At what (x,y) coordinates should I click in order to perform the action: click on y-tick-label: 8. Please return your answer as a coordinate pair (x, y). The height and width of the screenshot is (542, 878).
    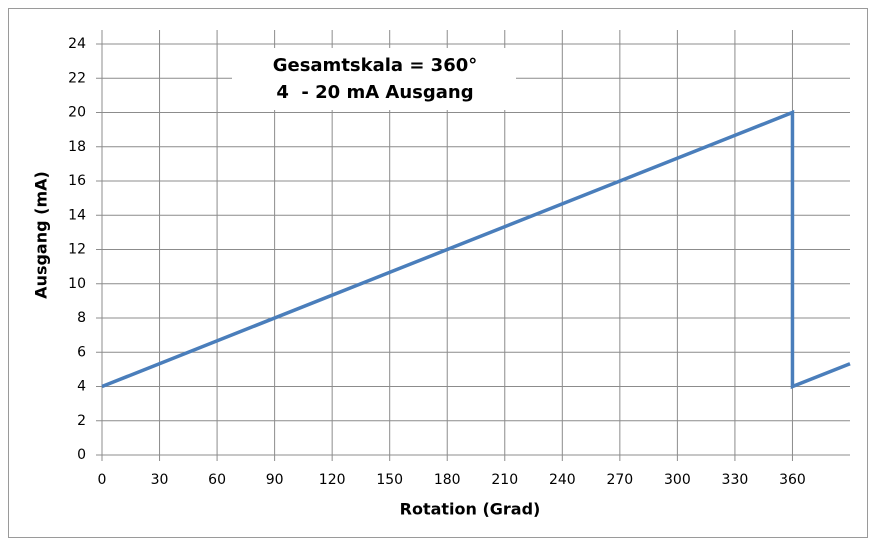
    Looking at the image, I should click on (81, 318).